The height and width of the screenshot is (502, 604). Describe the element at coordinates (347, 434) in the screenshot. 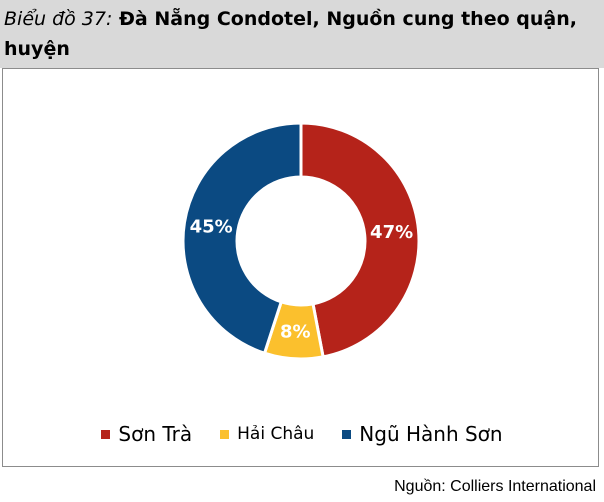

I see `legend-swatch-ngu-hanh-son` at that location.